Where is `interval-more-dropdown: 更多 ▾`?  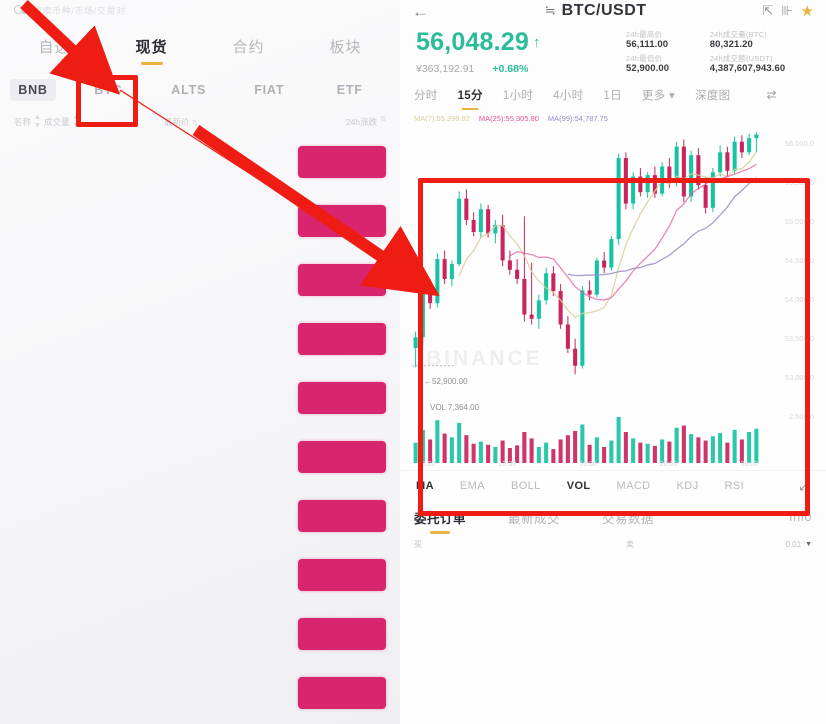
interval-more-dropdown: 更多 ▾ is located at coordinates (658, 96).